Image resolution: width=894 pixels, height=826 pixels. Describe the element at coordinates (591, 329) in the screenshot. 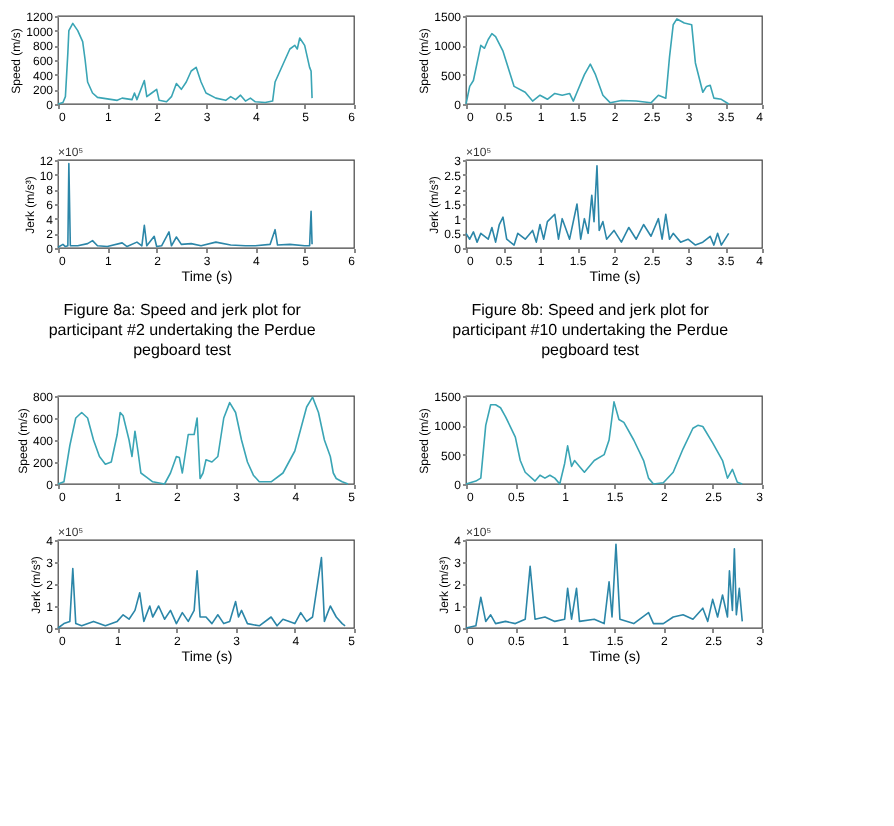

I see `caption: Figure 8b: Speed and jerk plot for participant #10 undertaking the Perdue pegboard test` at that location.